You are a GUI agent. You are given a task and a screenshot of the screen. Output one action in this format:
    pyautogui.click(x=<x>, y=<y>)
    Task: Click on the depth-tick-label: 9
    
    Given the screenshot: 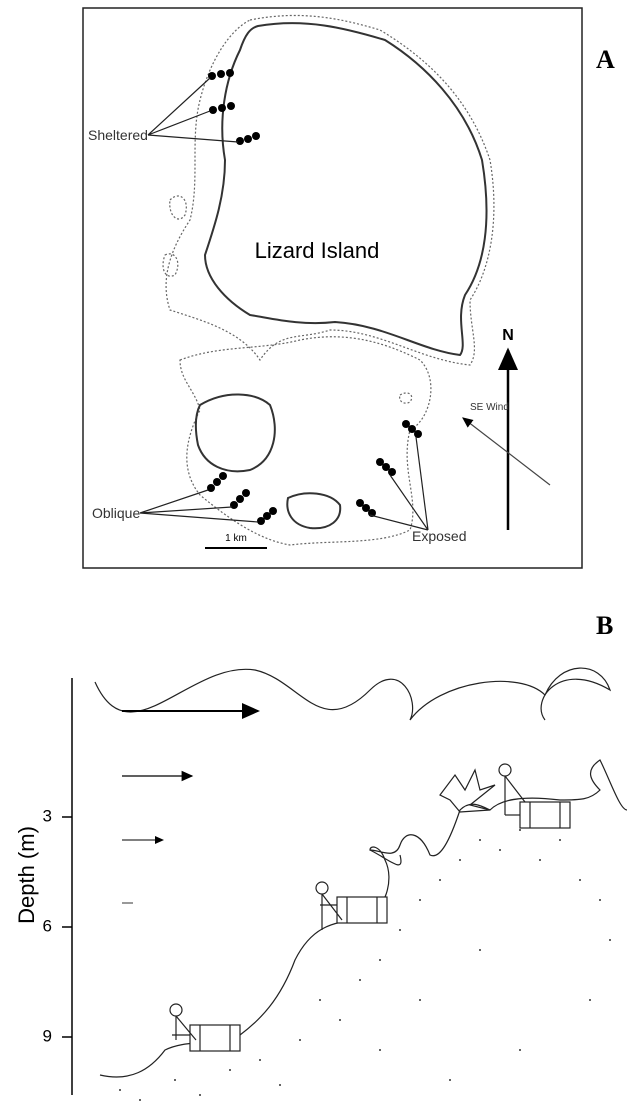 What is the action you would take?
    pyautogui.click(x=47, y=1035)
    